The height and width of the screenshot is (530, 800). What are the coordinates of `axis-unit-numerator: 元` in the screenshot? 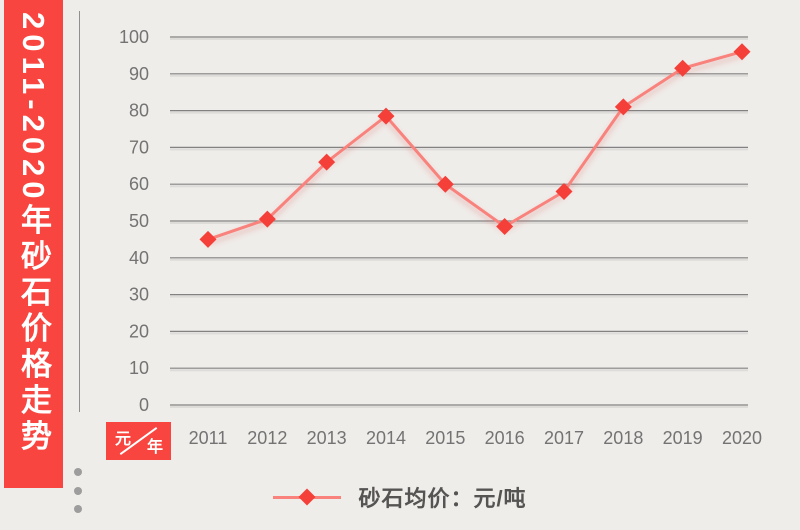 It's located at (123, 439).